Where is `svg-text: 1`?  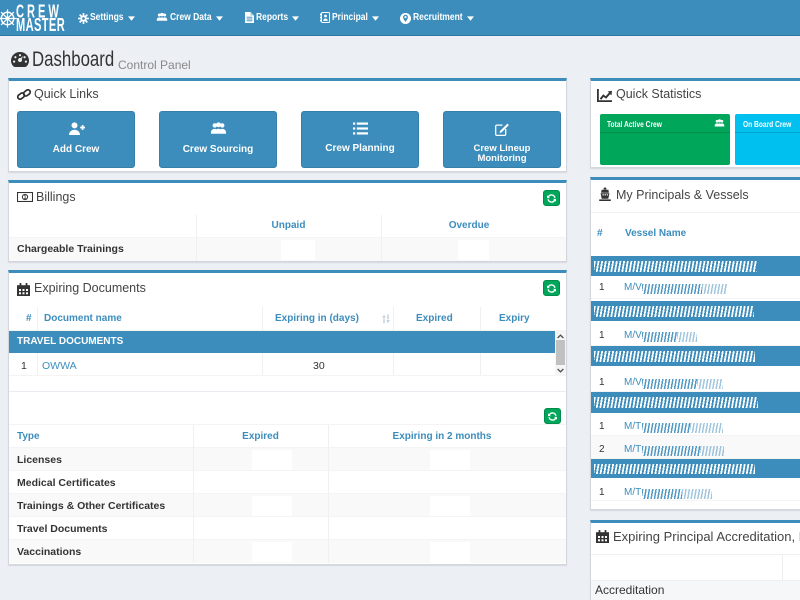 svg-text: 1 is located at coordinates (25, 198).